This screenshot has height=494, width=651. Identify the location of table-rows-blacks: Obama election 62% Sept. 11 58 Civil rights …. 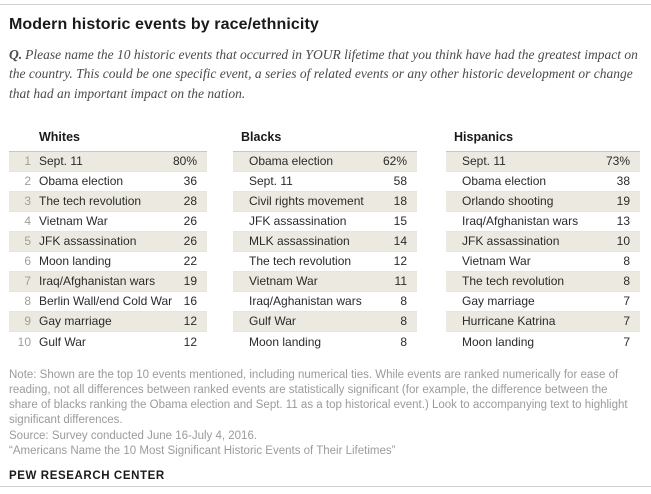
(325, 251).